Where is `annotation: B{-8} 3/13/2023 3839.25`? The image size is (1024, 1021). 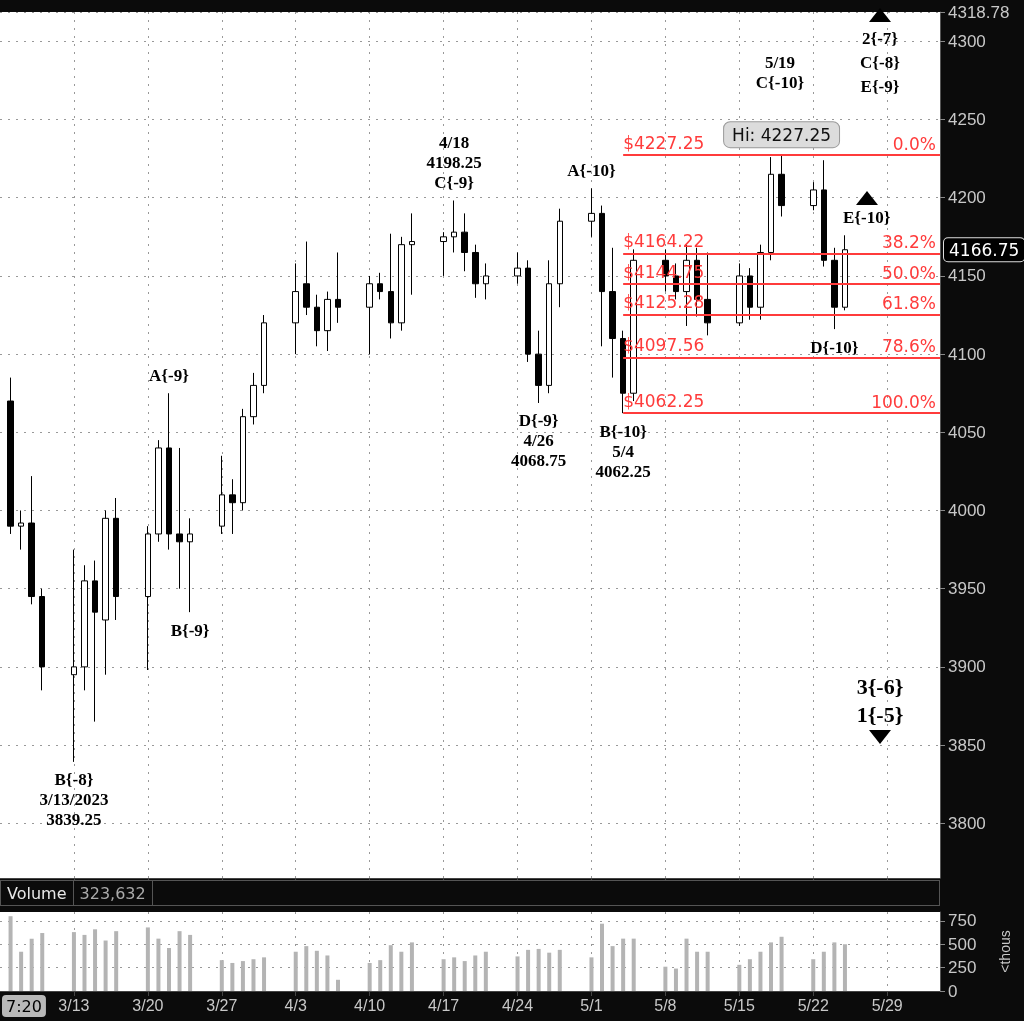 annotation: B{-8} 3/13/2023 3839.25 is located at coordinates (74, 800).